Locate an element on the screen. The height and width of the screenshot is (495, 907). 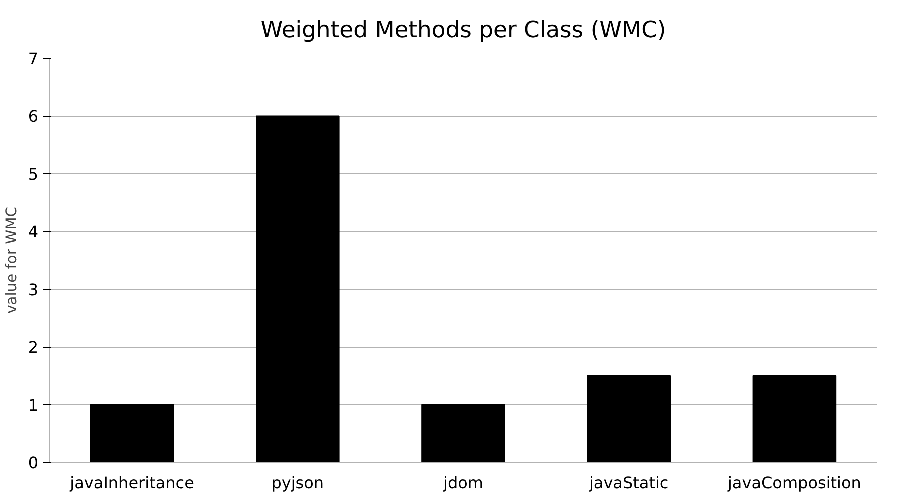
chart-title: Weighted Methods per Class (WMC) is located at coordinates (463, 31).